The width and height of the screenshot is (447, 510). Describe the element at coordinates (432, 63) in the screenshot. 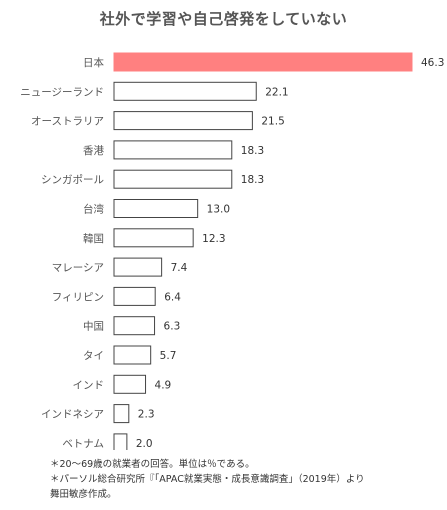

I see `value-label: 46.3` at that location.